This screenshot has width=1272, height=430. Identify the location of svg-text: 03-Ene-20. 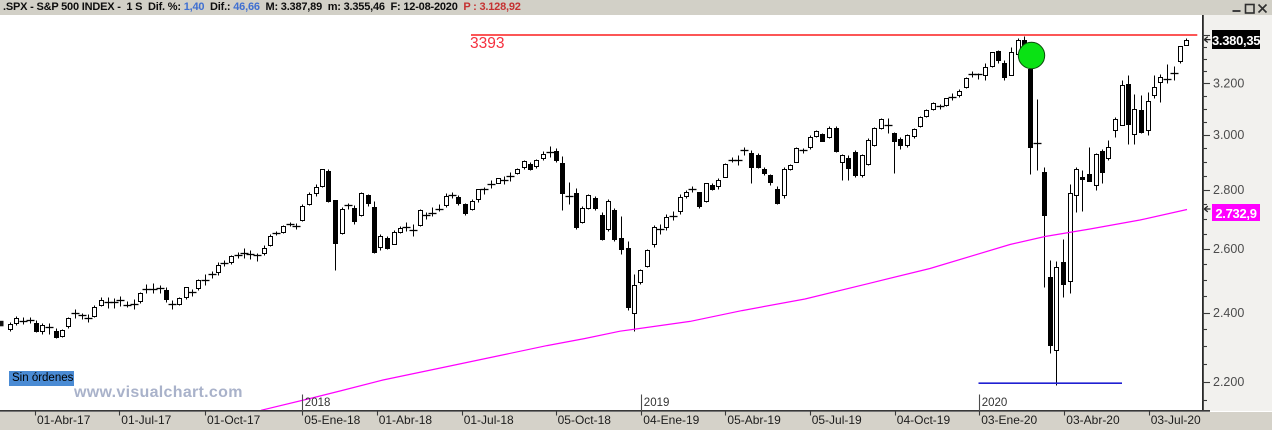
(1009, 420).